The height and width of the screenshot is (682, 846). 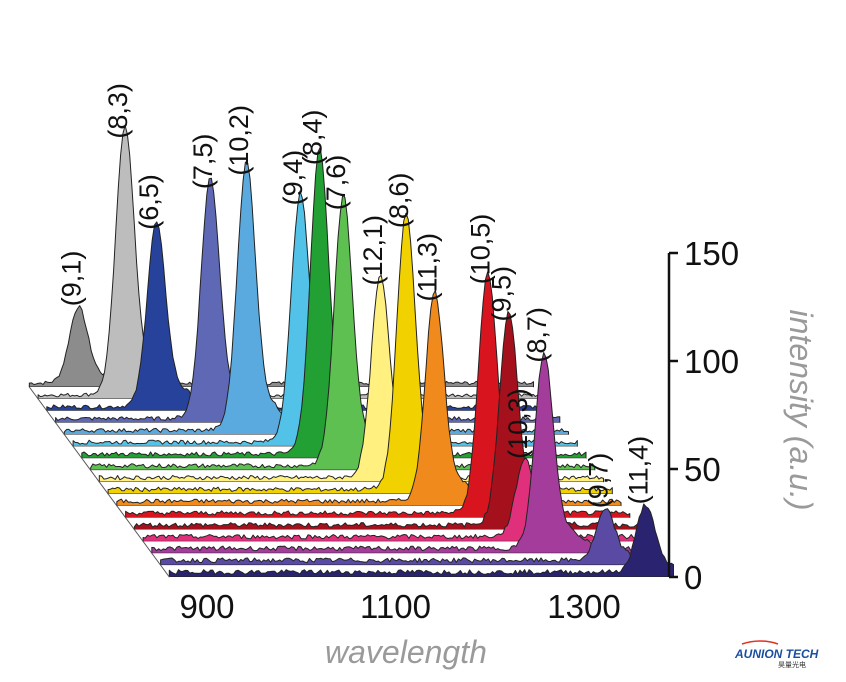 I want to click on peak-label: (9,7), so click(x=598, y=481).